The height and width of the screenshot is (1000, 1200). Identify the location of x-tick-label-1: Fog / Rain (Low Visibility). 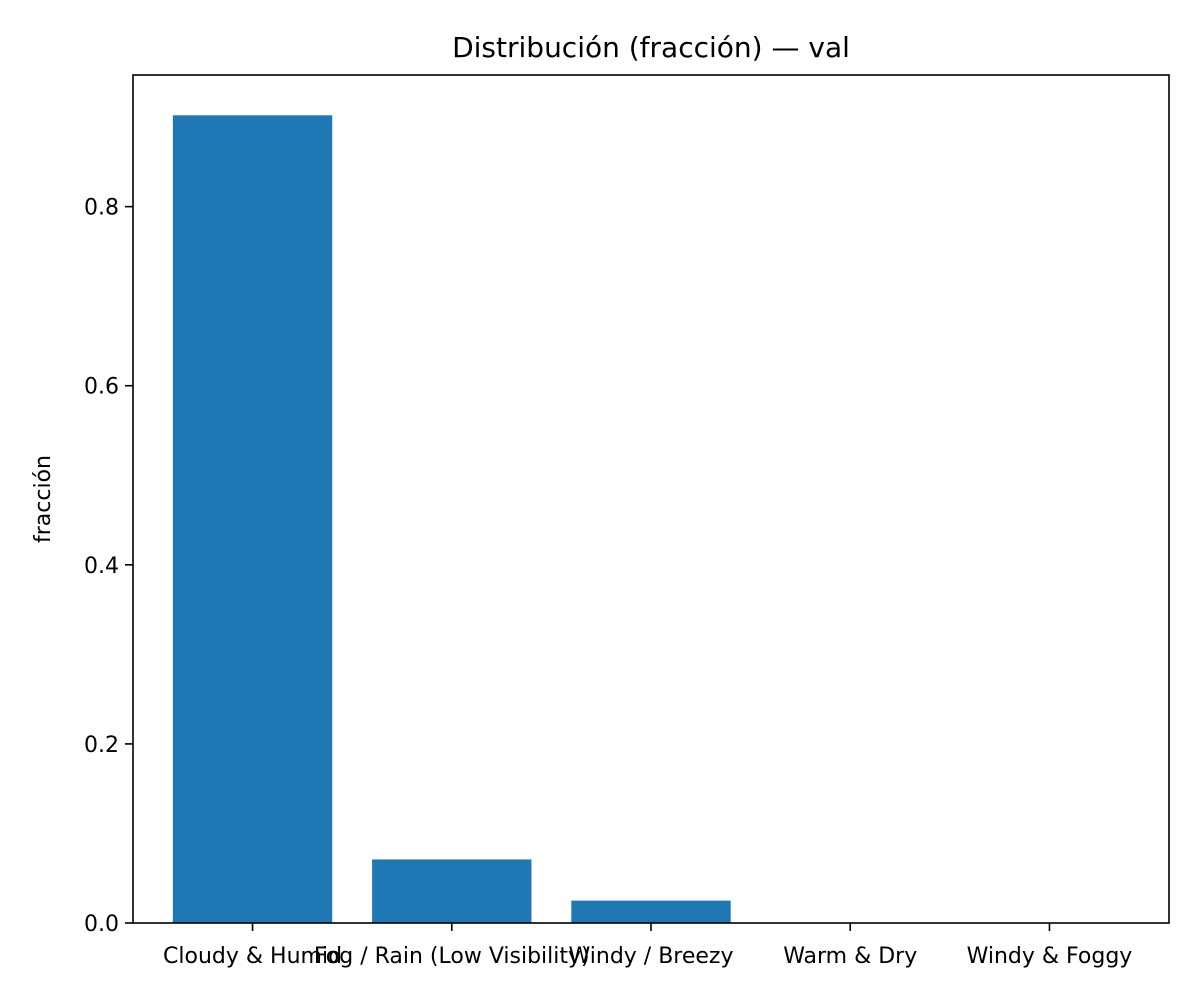
(452, 956).